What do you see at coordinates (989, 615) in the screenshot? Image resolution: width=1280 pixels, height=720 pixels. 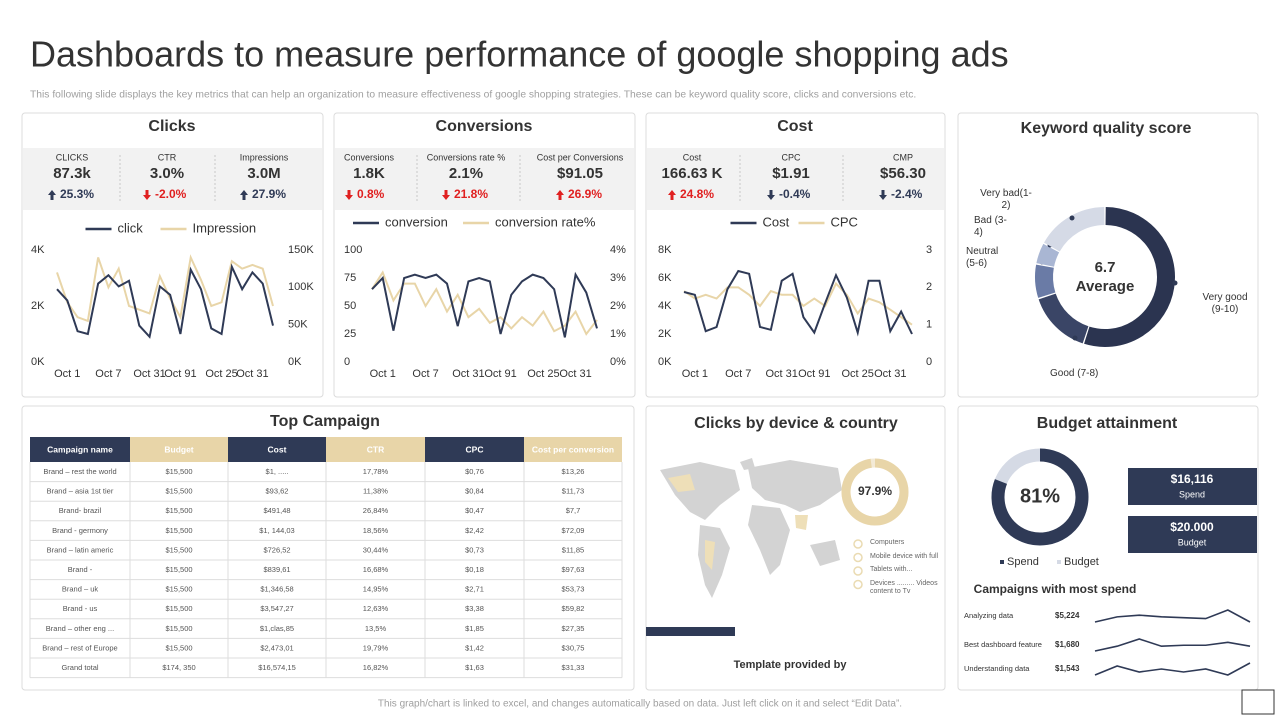 I see `campaign-name: Analyzing data` at bounding box center [989, 615].